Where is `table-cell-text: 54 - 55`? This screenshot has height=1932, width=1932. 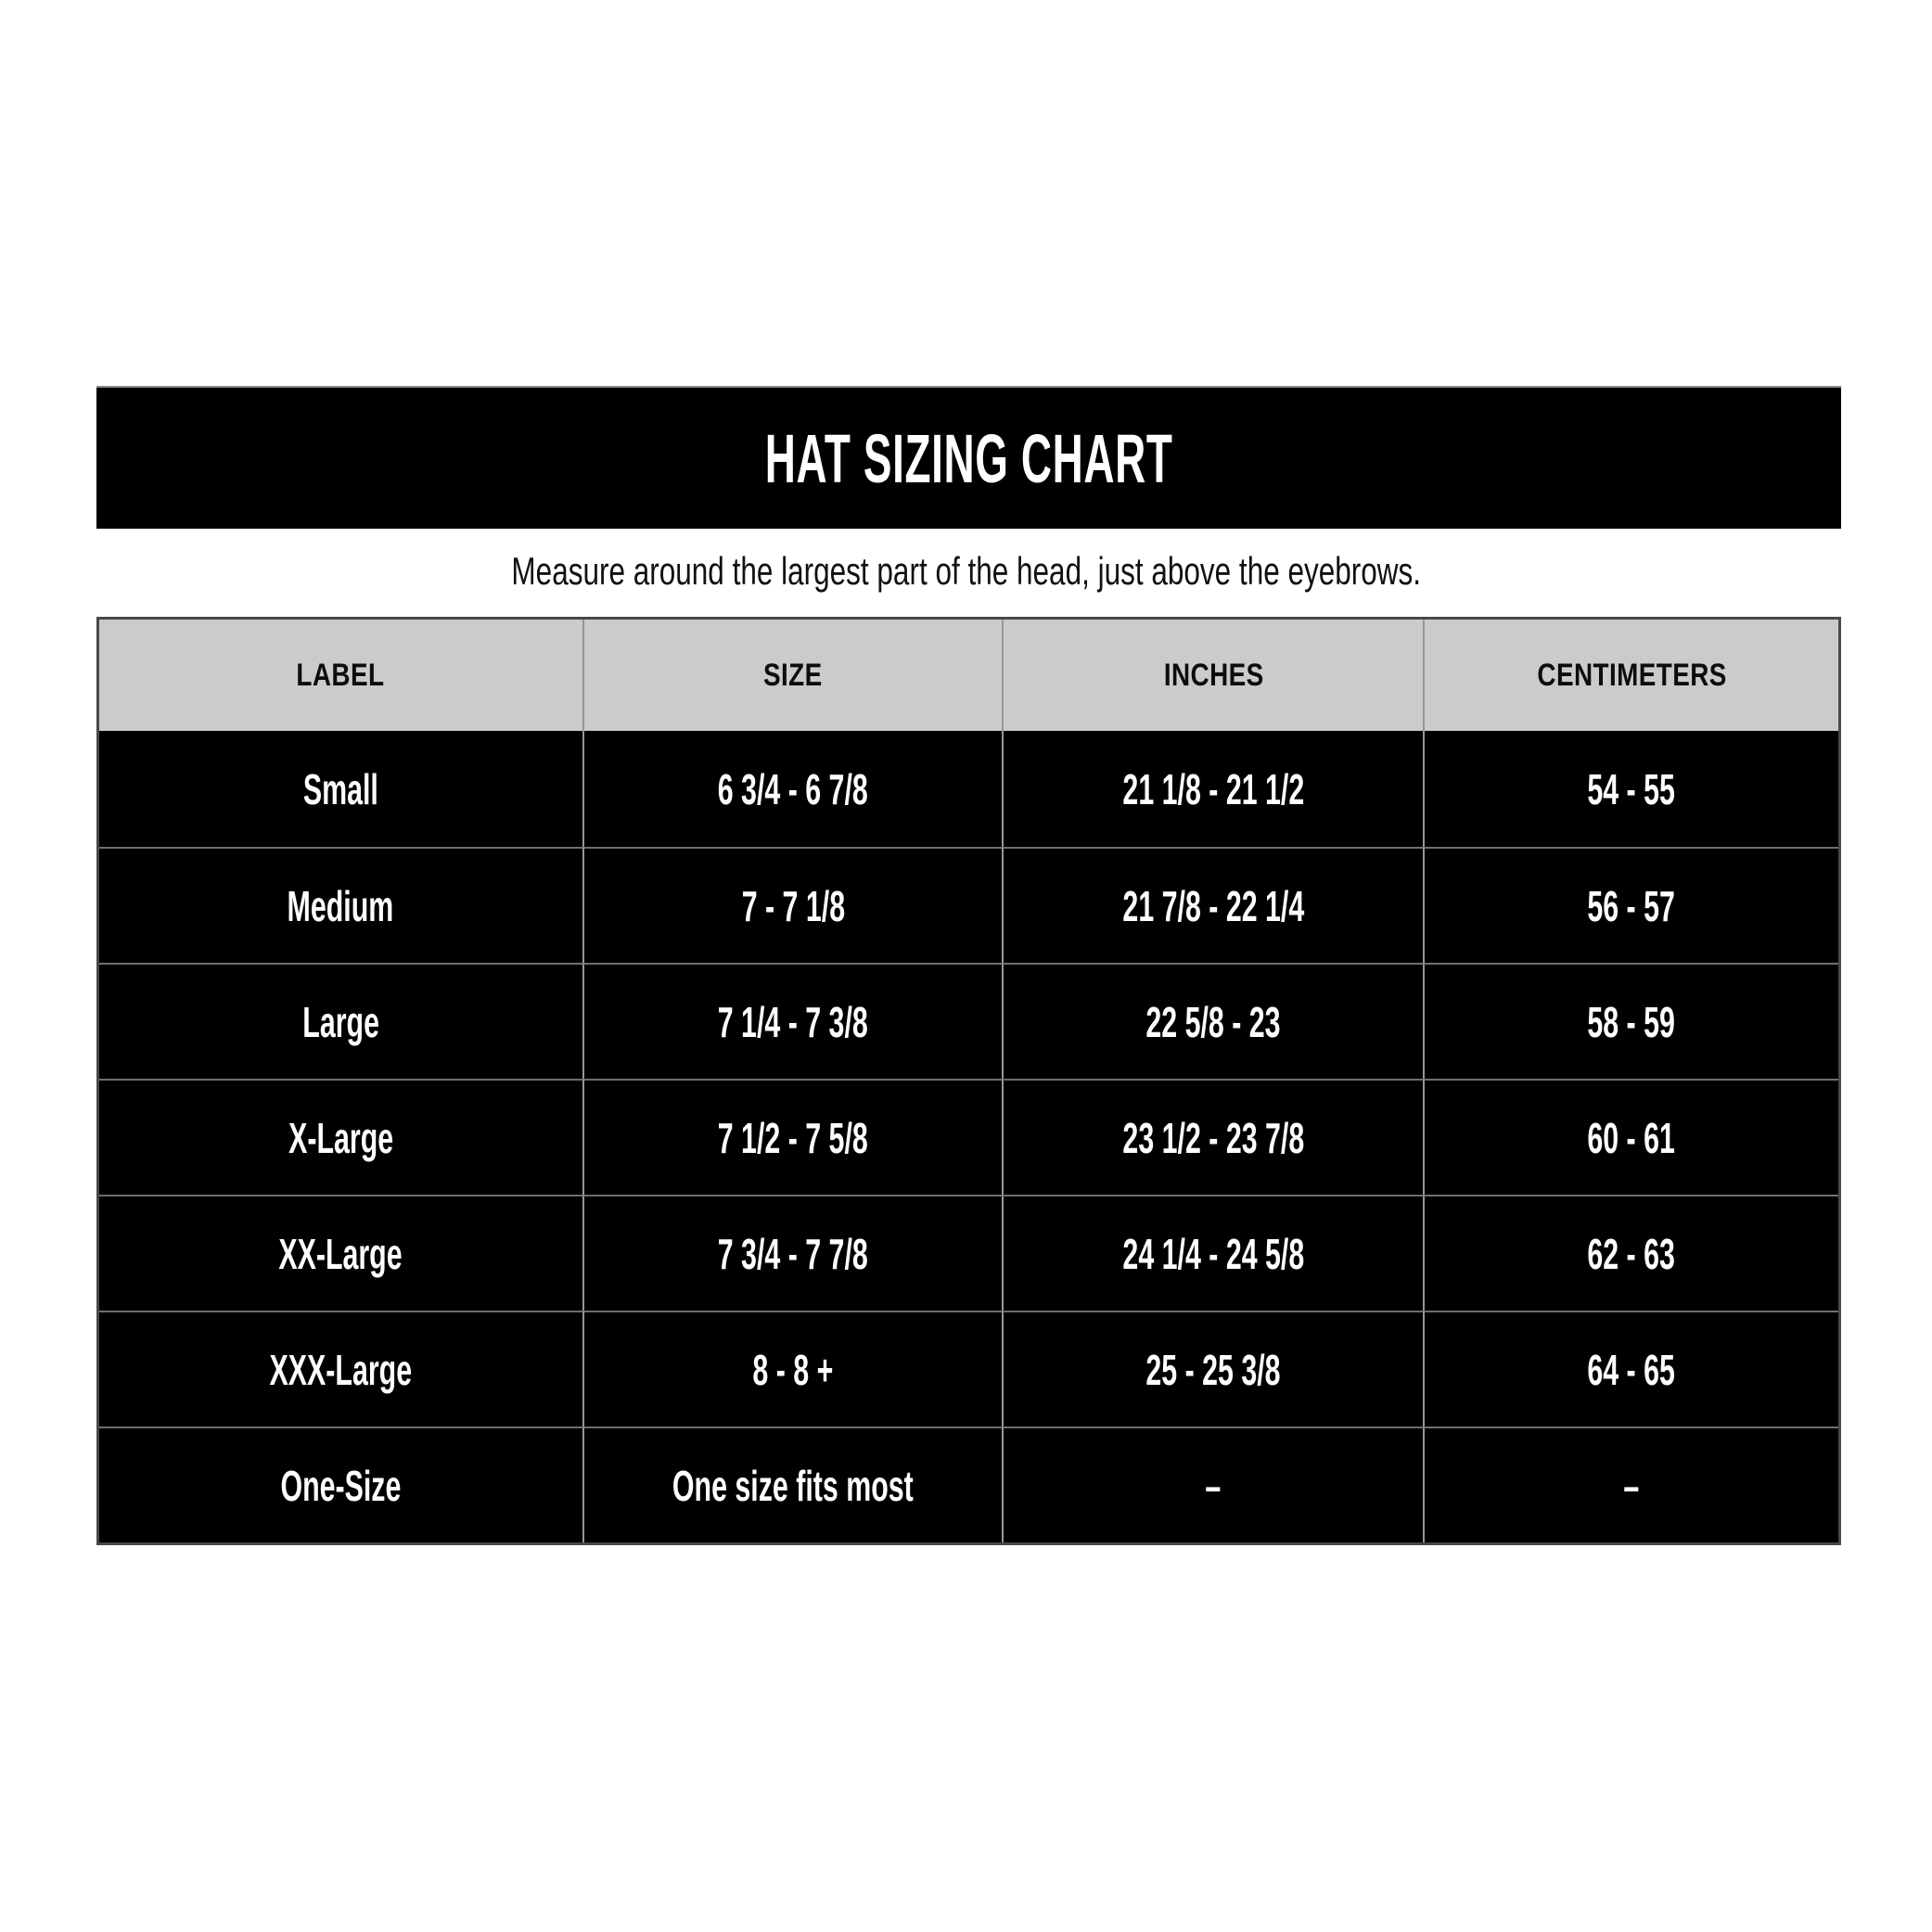 table-cell-text: 54 - 55 is located at coordinates (1631, 788).